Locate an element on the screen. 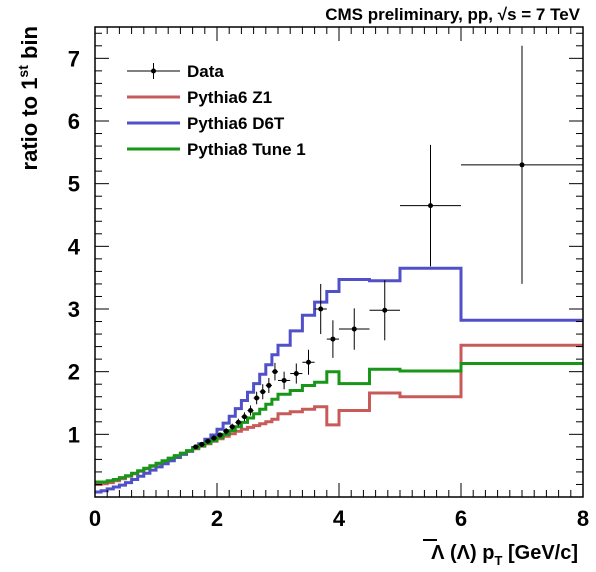  y-tick-label: 3 is located at coordinates (74, 309).